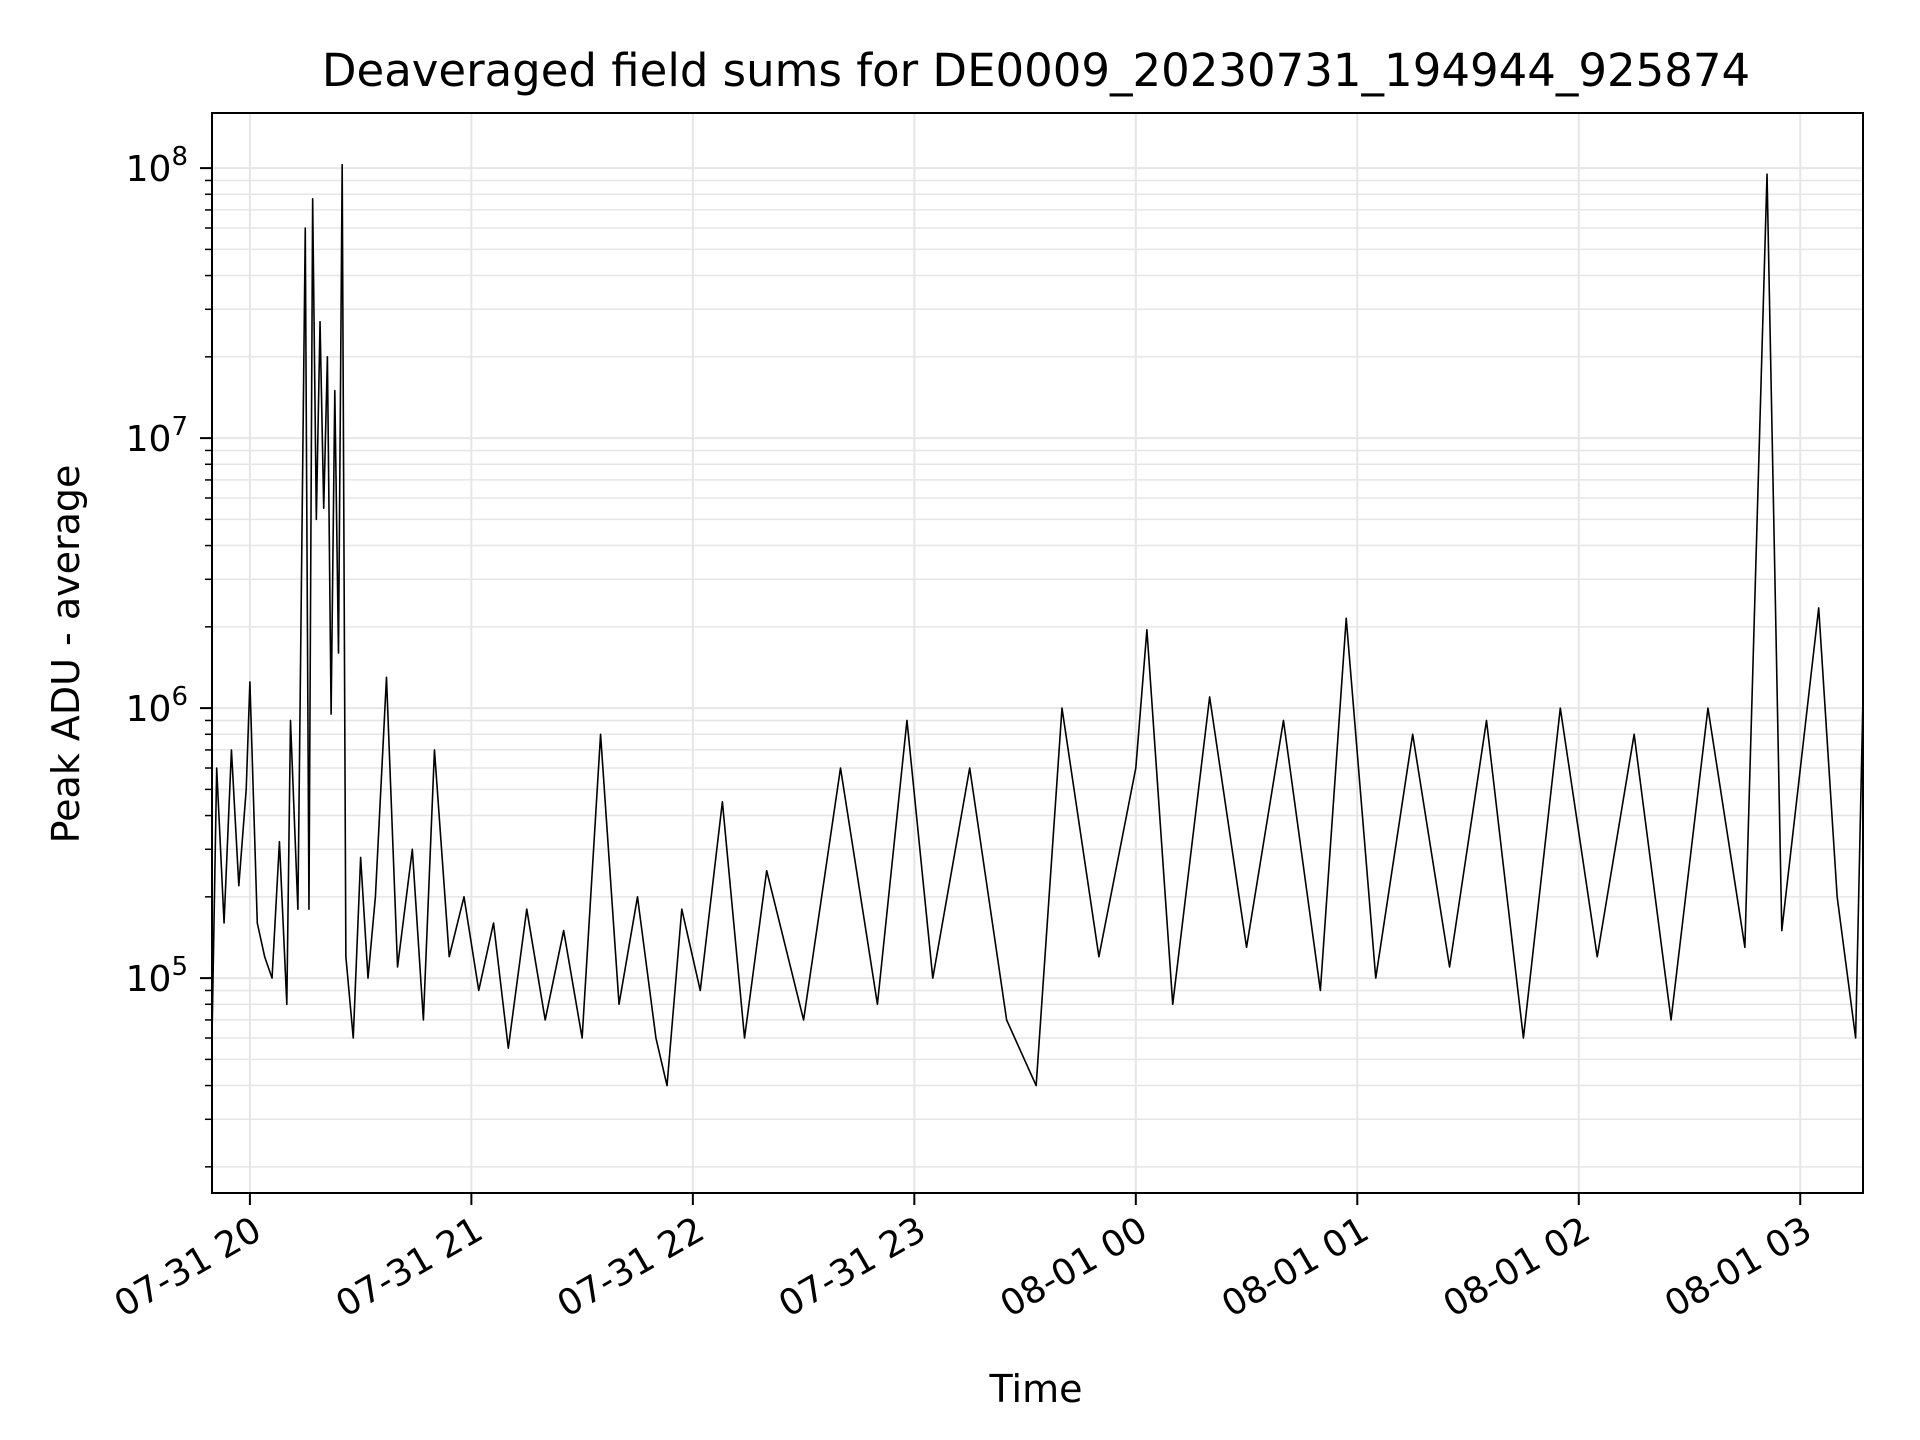 The height and width of the screenshot is (1440, 1920). Describe the element at coordinates (157, 706) in the screenshot. I see `y-tick-label: 10⁶` at that location.